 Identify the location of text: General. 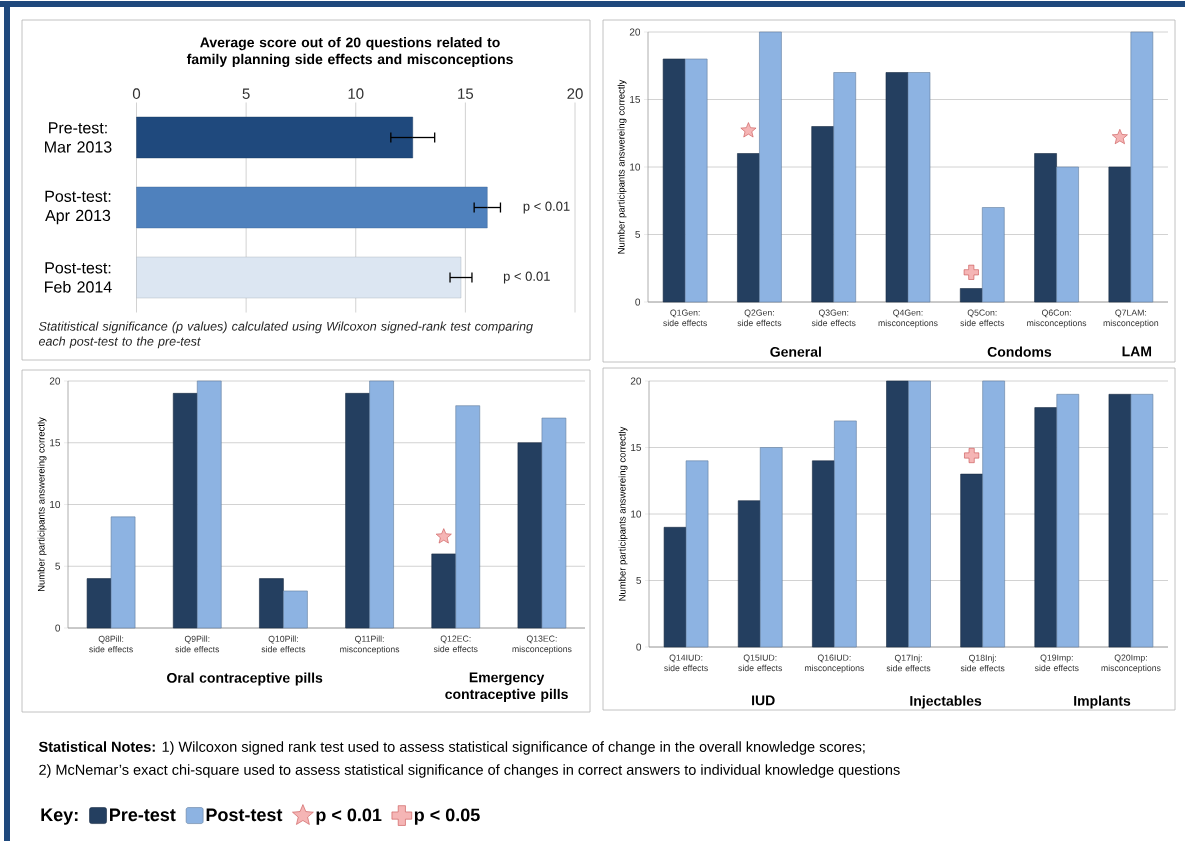
(795, 351).